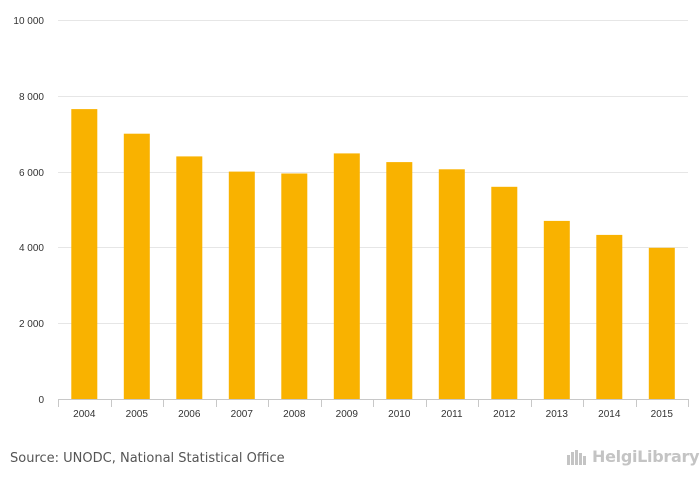  Describe the element at coordinates (577, 457) in the screenshot. I see `library-icon` at that location.